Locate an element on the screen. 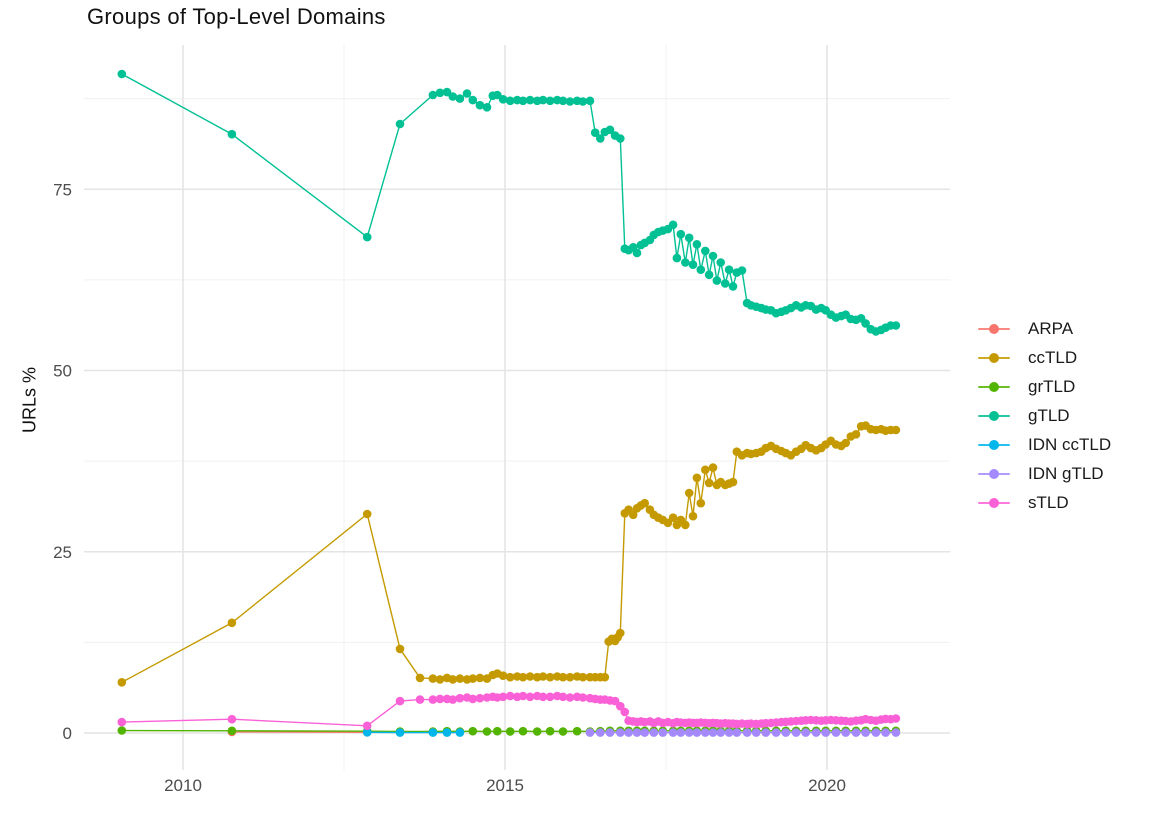 The width and height of the screenshot is (1164, 827). x-tick-label: 2020 is located at coordinates (827, 785).